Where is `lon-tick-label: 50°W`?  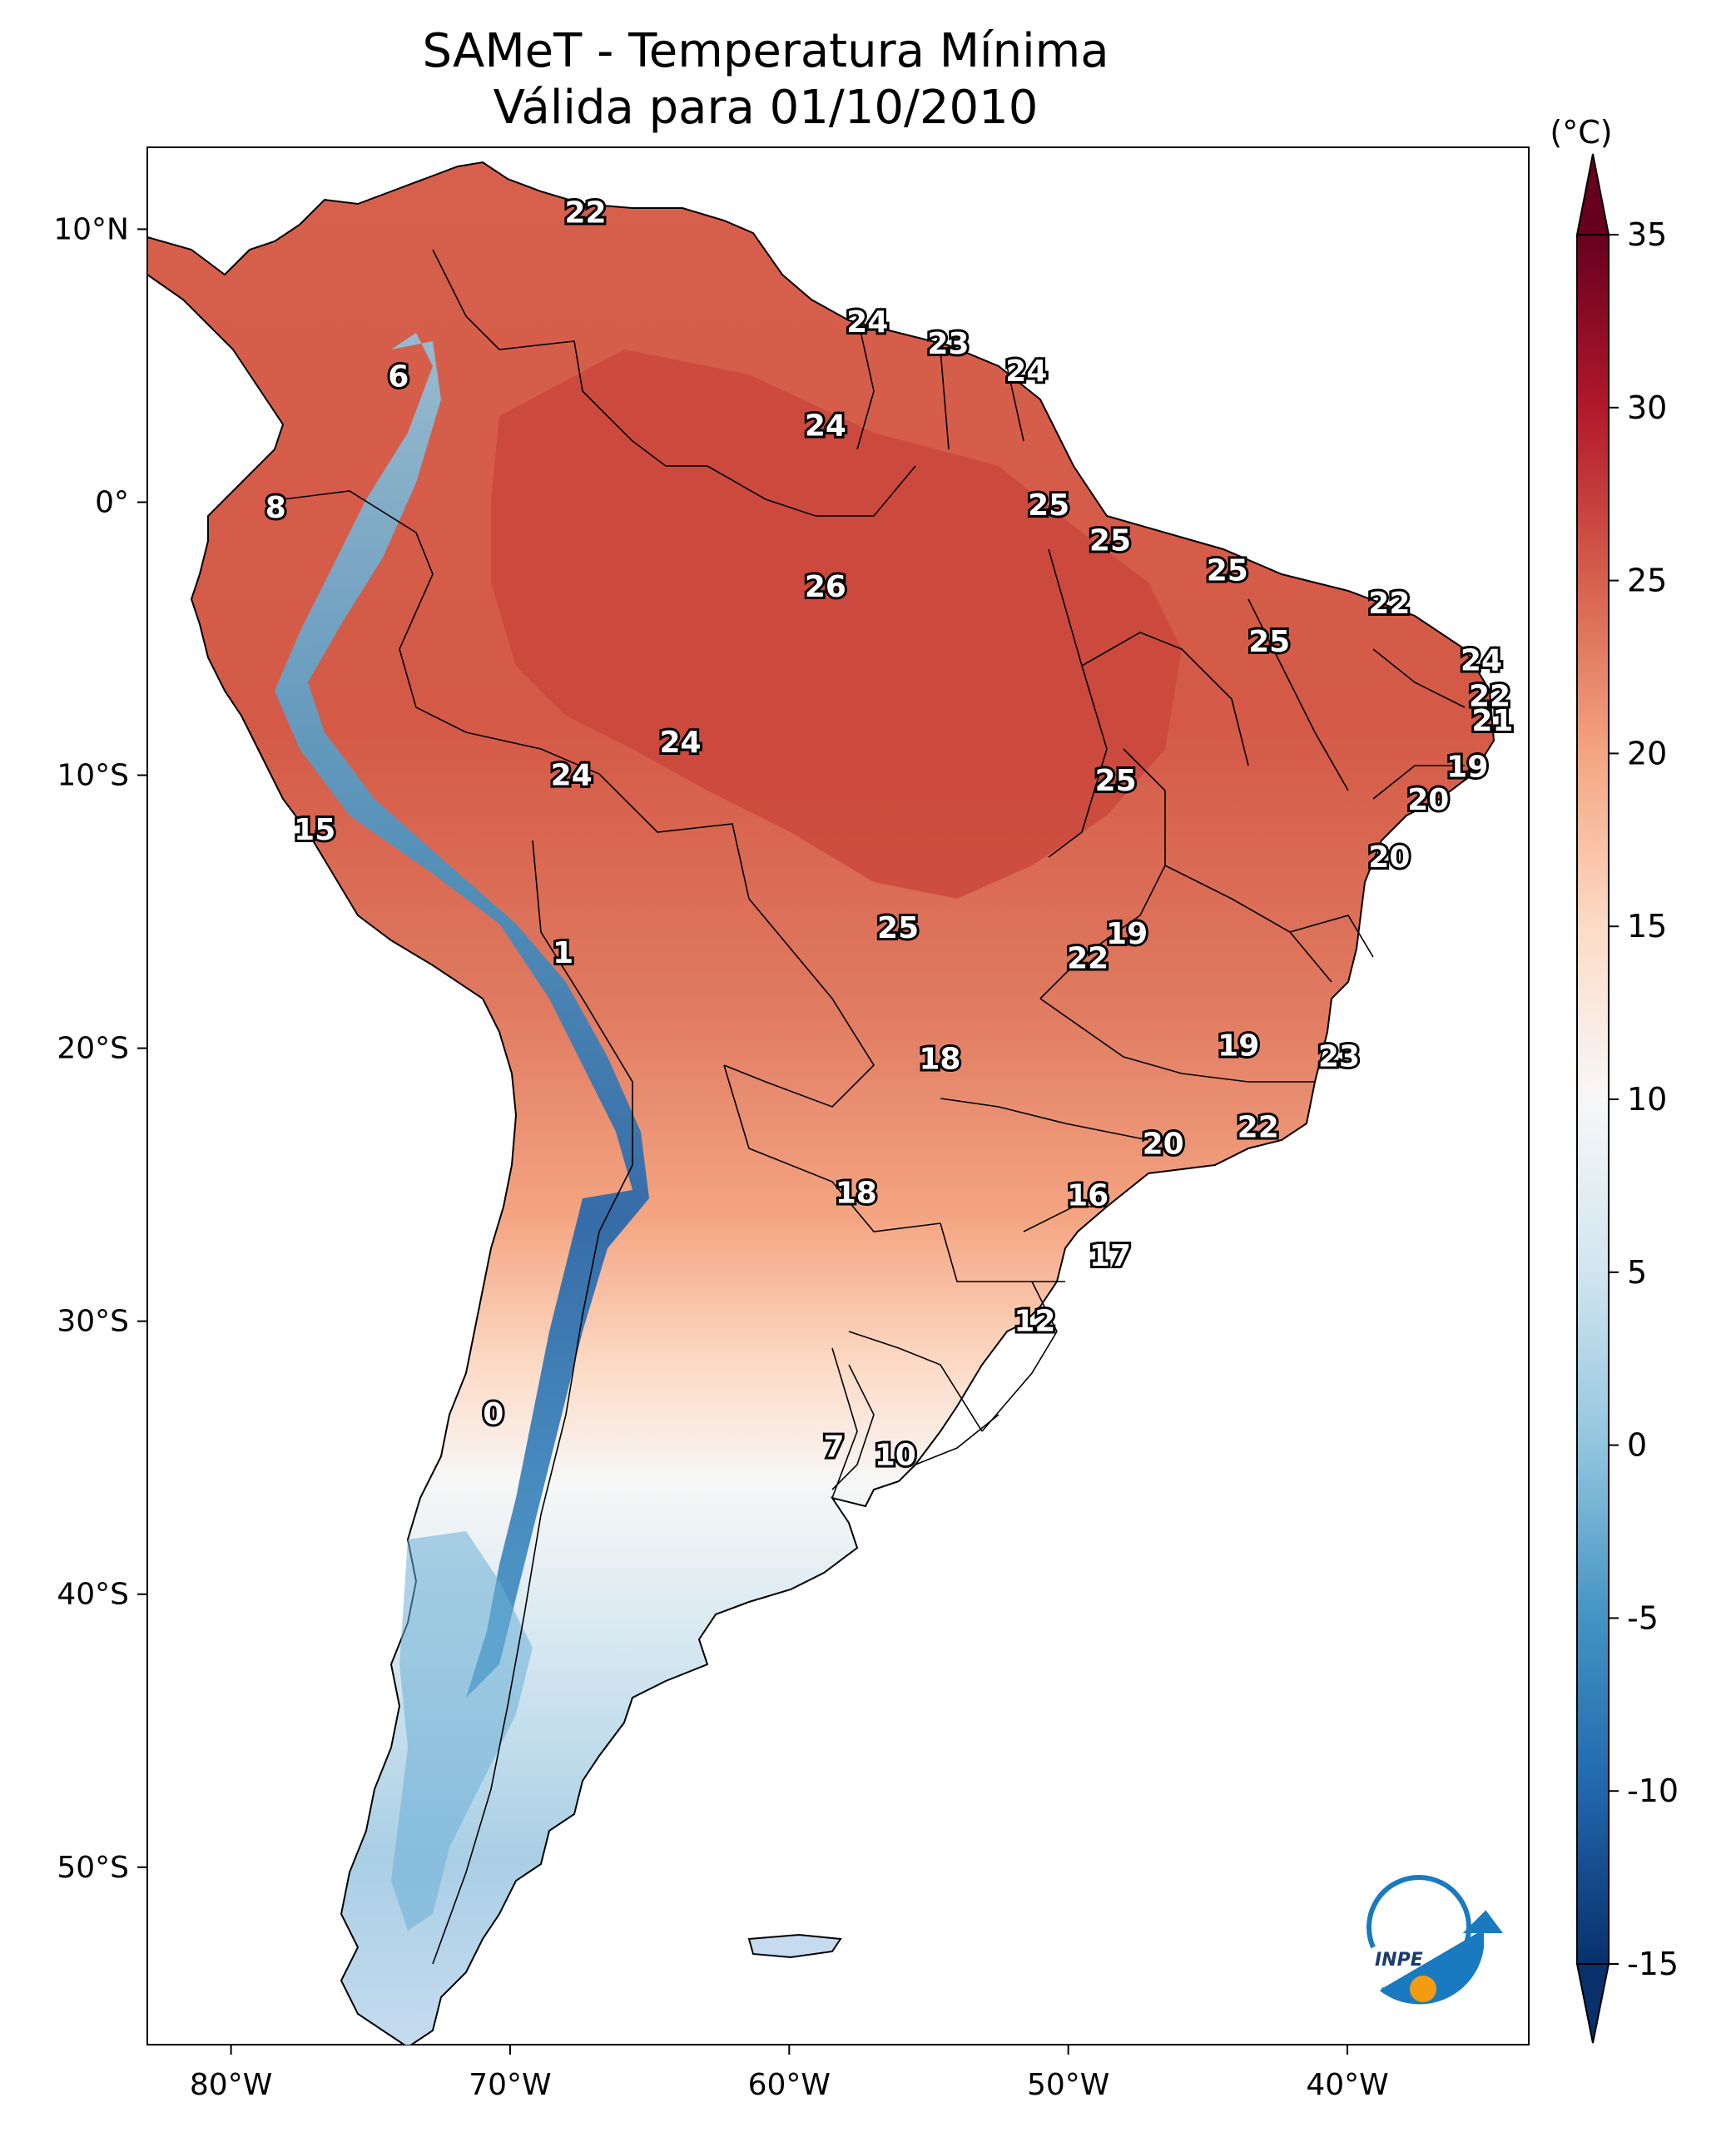 lon-tick-label: 50°W is located at coordinates (1068, 2085).